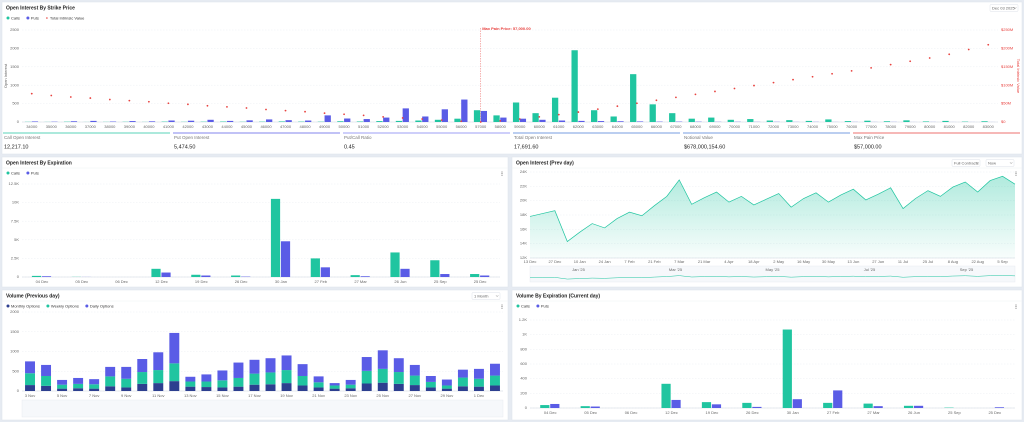  What do you see at coordinates (793, 412) in the screenshot?
I see `x-tick-label: 30 Jan` at bounding box center [793, 412].